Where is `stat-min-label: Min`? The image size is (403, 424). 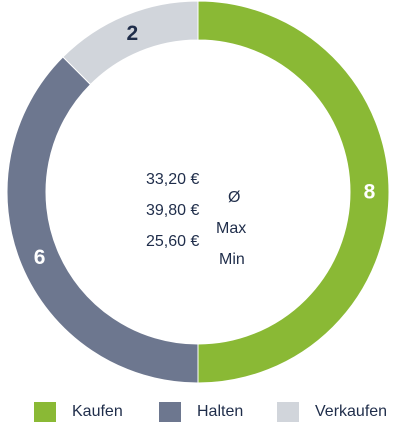 stat-min-label: Min is located at coordinates (232, 259).